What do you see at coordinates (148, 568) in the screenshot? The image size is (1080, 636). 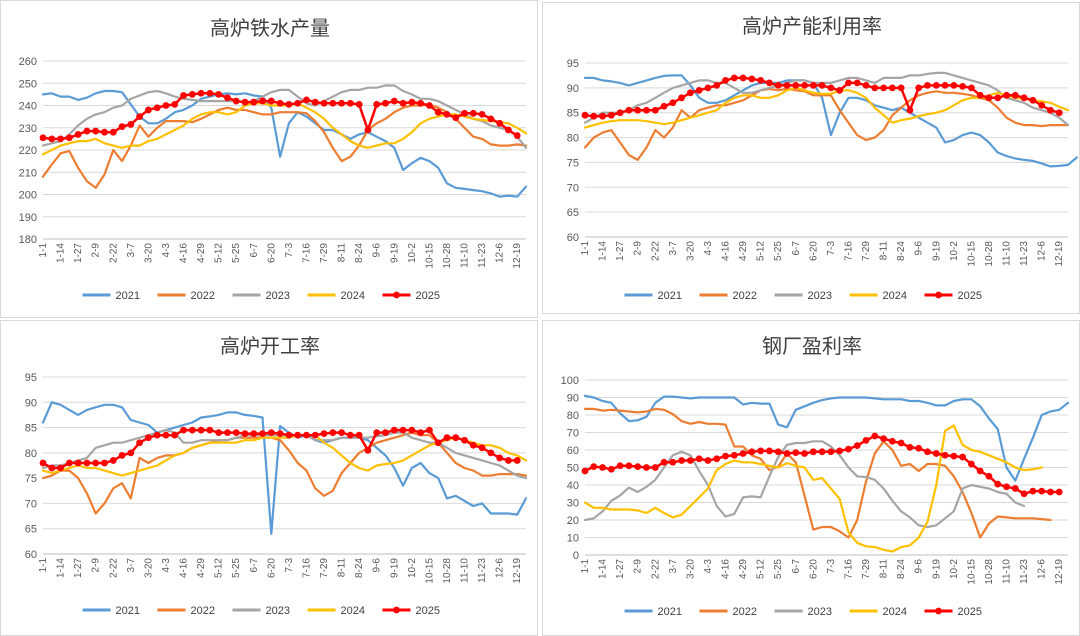 I see `x-tick-label: 3-20` at bounding box center [148, 568].